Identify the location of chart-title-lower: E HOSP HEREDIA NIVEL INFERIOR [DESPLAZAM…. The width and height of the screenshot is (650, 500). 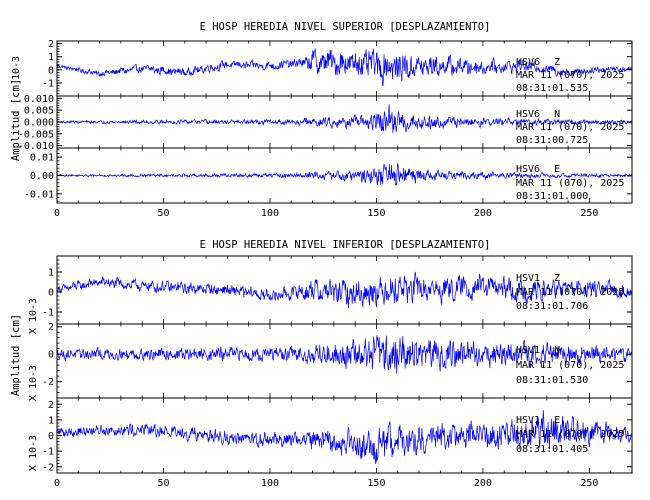
(345, 245).